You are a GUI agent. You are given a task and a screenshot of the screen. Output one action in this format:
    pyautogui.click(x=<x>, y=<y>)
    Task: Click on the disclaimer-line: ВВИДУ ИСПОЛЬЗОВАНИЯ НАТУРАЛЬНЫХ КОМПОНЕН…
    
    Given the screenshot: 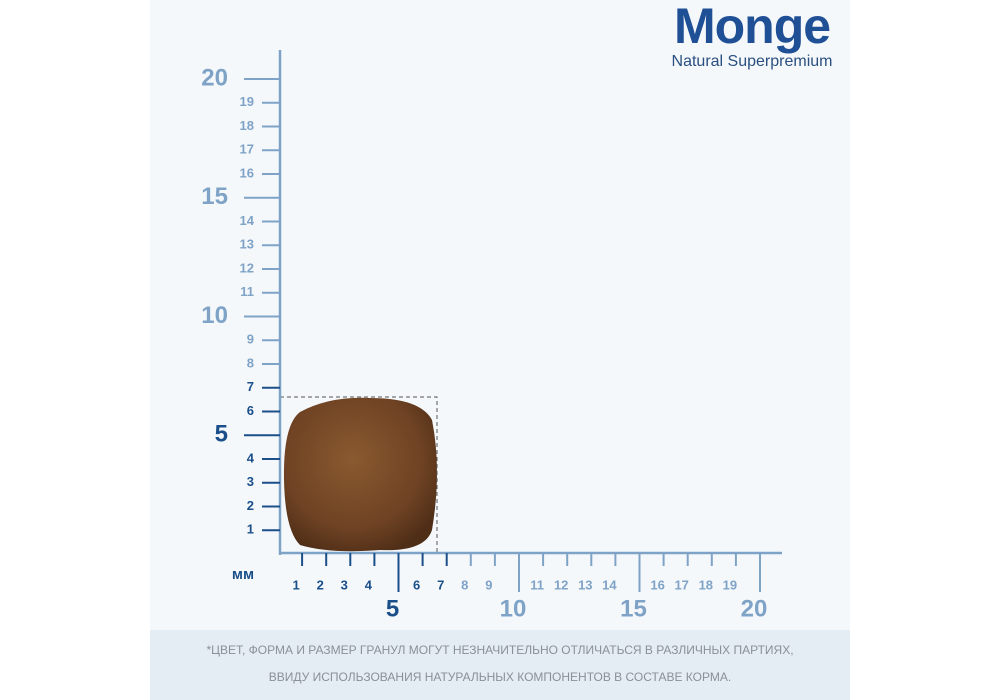 What is the action you would take?
    pyautogui.click(x=500, y=677)
    